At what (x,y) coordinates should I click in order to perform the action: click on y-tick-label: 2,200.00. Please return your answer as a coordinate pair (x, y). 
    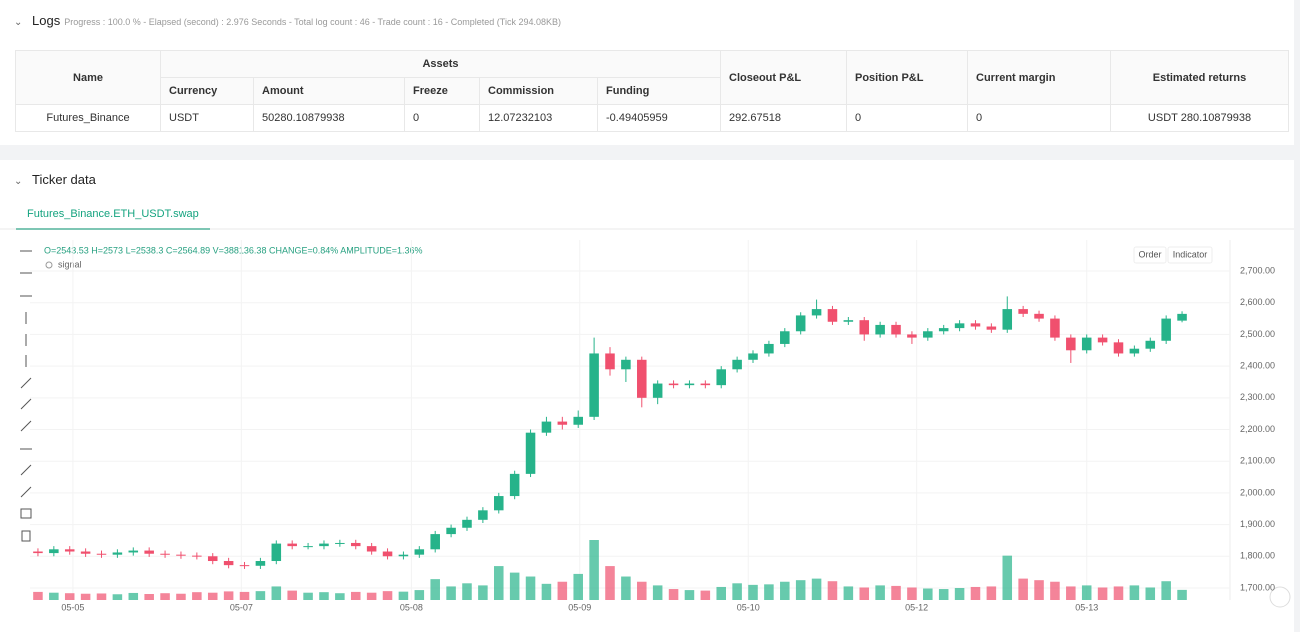
    Looking at the image, I should click on (1257, 429).